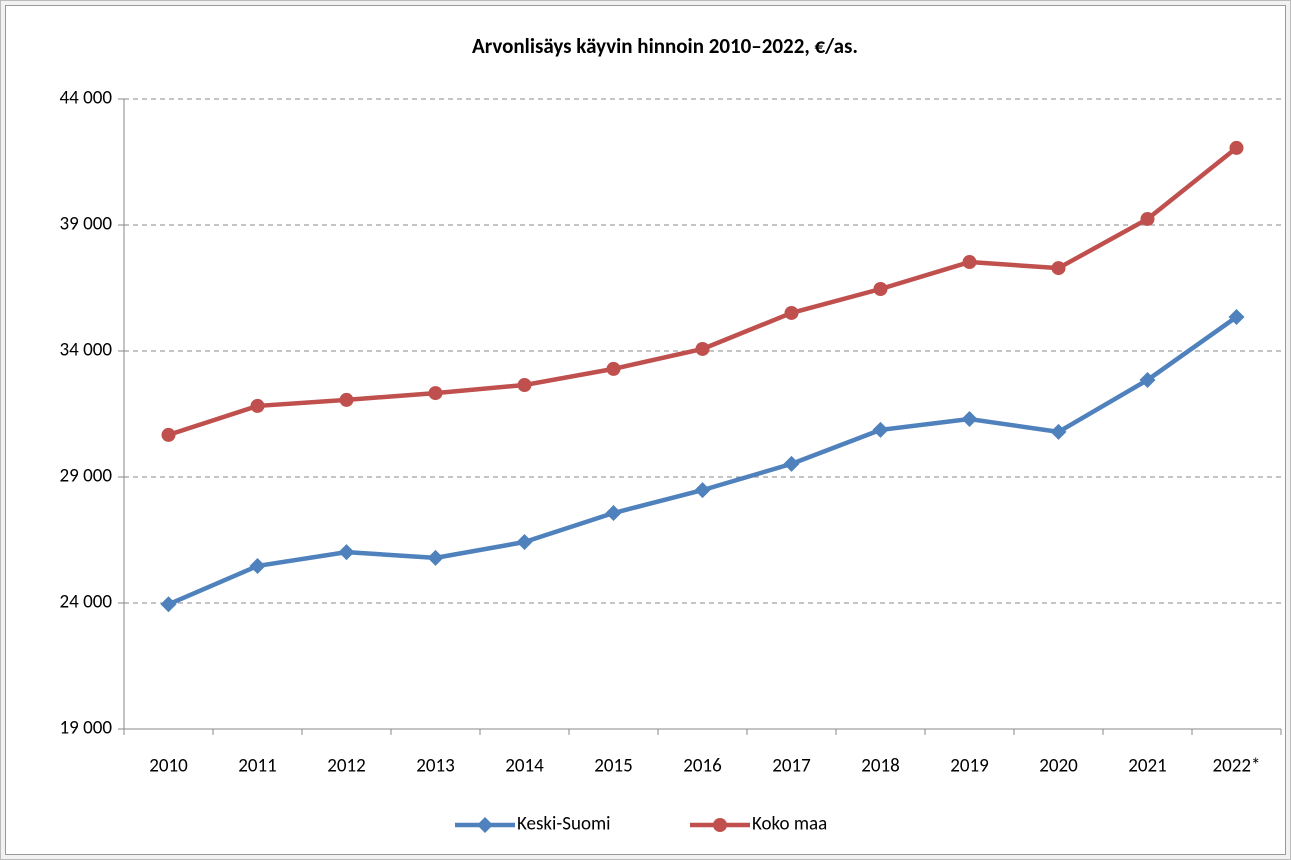 The image size is (1291, 860). What do you see at coordinates (1058, 766) in the screenshot?
I see `x-tick-label: 2020` at bounding box center [1058, 766].